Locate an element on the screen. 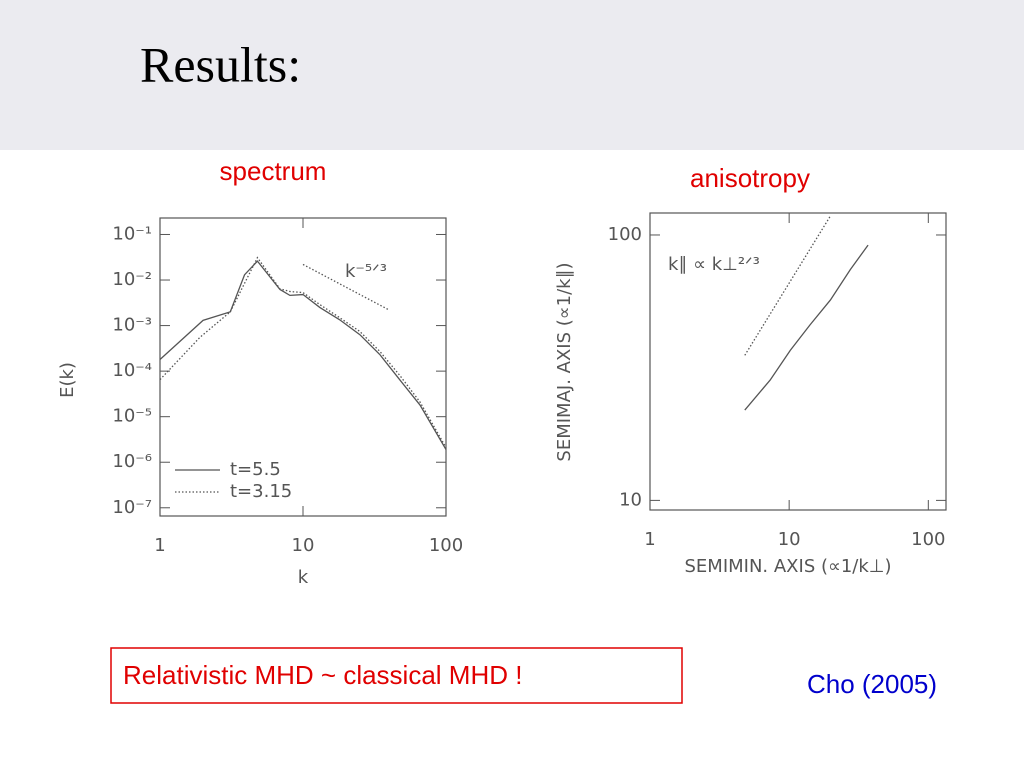 The image size is (1024, 768). x-axis-label: k is located at coordinates (303, 577).